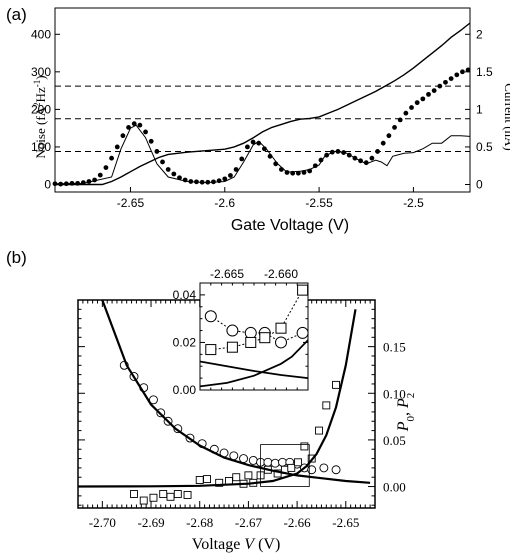 The height and width of the screenshot is (555, 510). Describe the element at coordinates (479, 184) in the screenshot. I see `panel-a-ytick-right-label-0: 0` at that location.